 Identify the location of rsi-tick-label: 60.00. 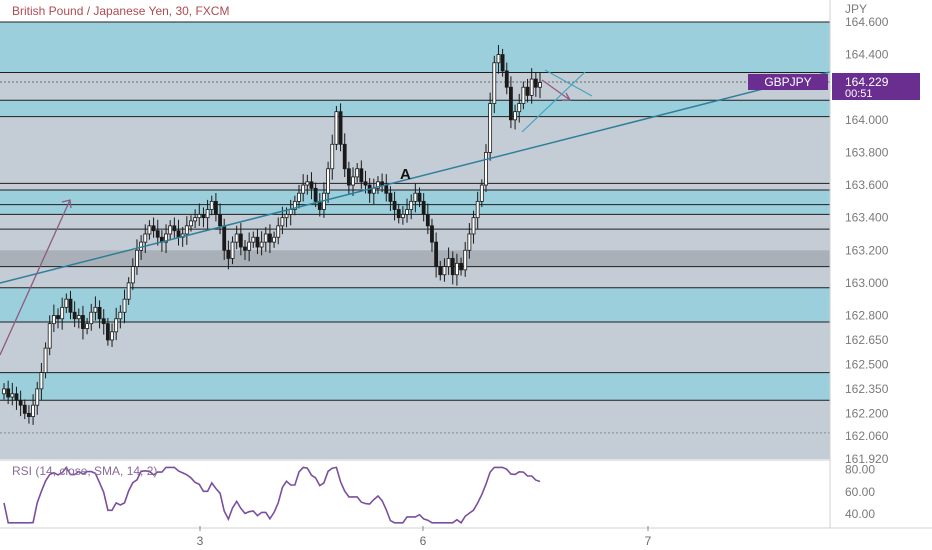
(860, 492).